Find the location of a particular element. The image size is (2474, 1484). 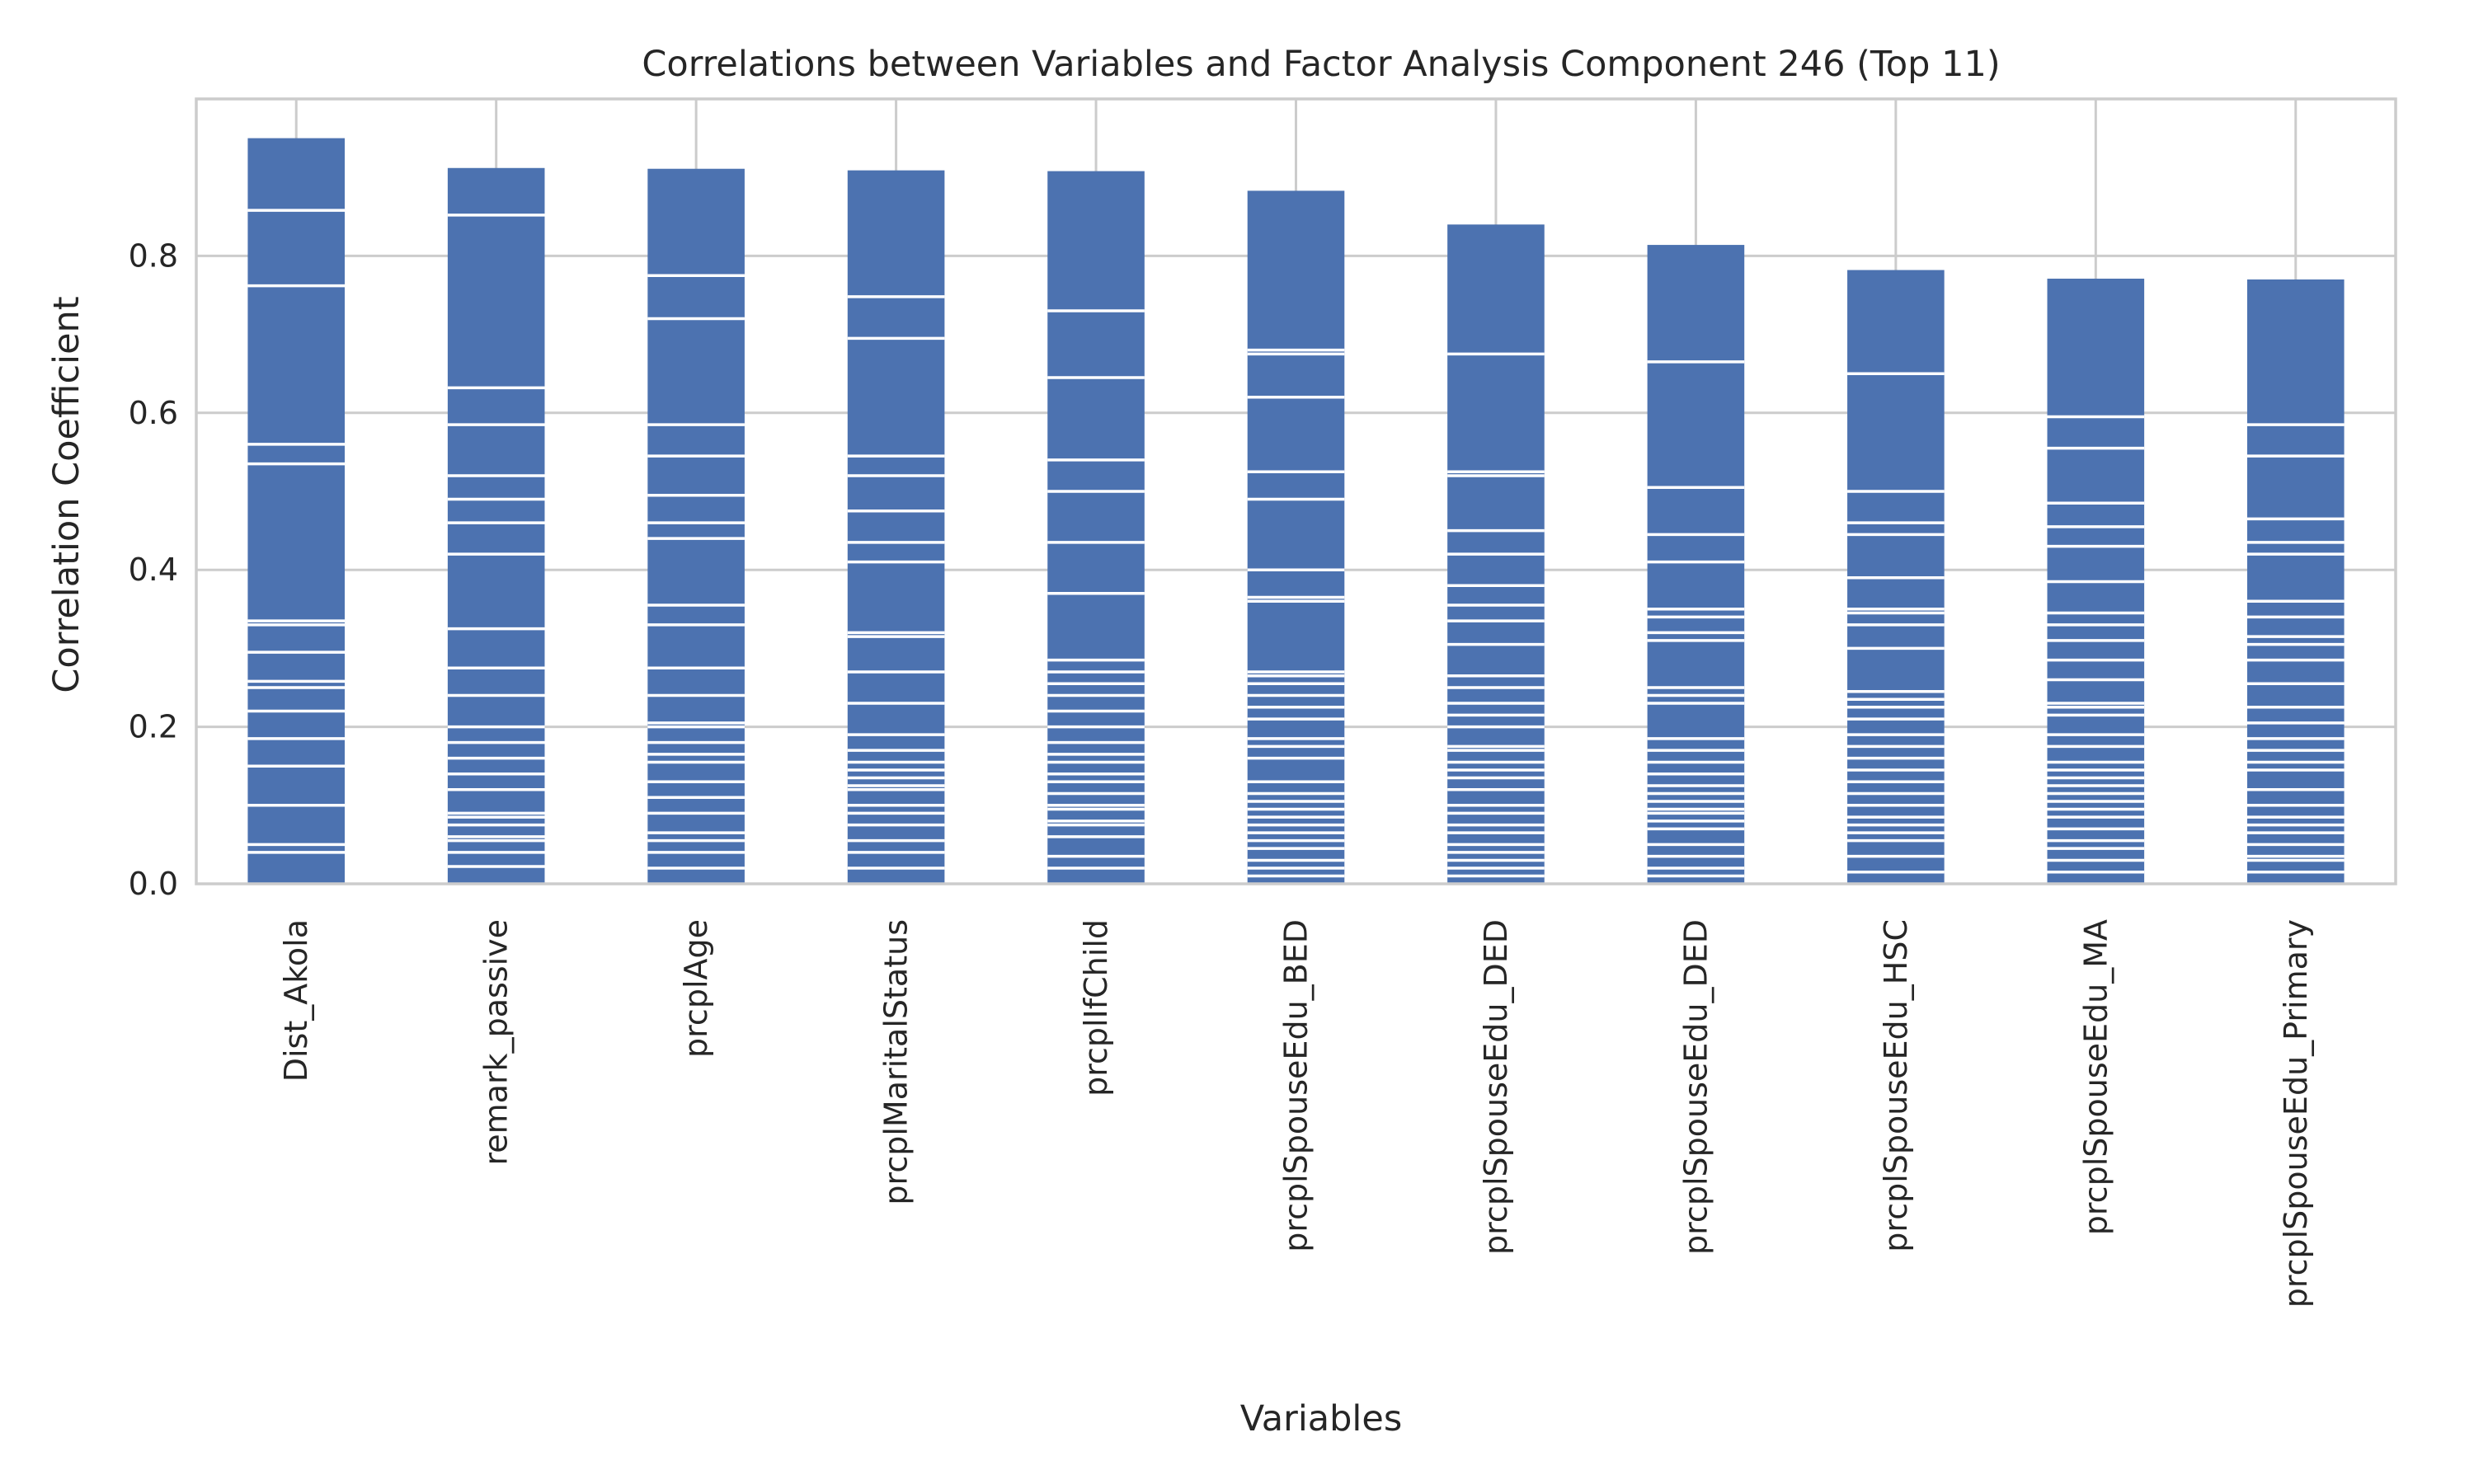

x-tick-label: remark_passive is located at coordinates (496, 1042).